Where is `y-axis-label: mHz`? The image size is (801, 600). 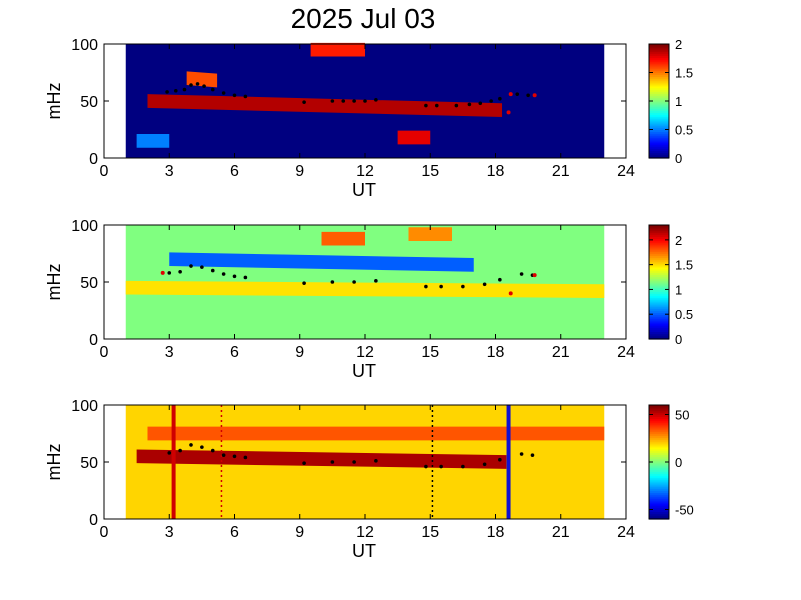 y-axis-label: mHz is located at coordinates (54, 282).